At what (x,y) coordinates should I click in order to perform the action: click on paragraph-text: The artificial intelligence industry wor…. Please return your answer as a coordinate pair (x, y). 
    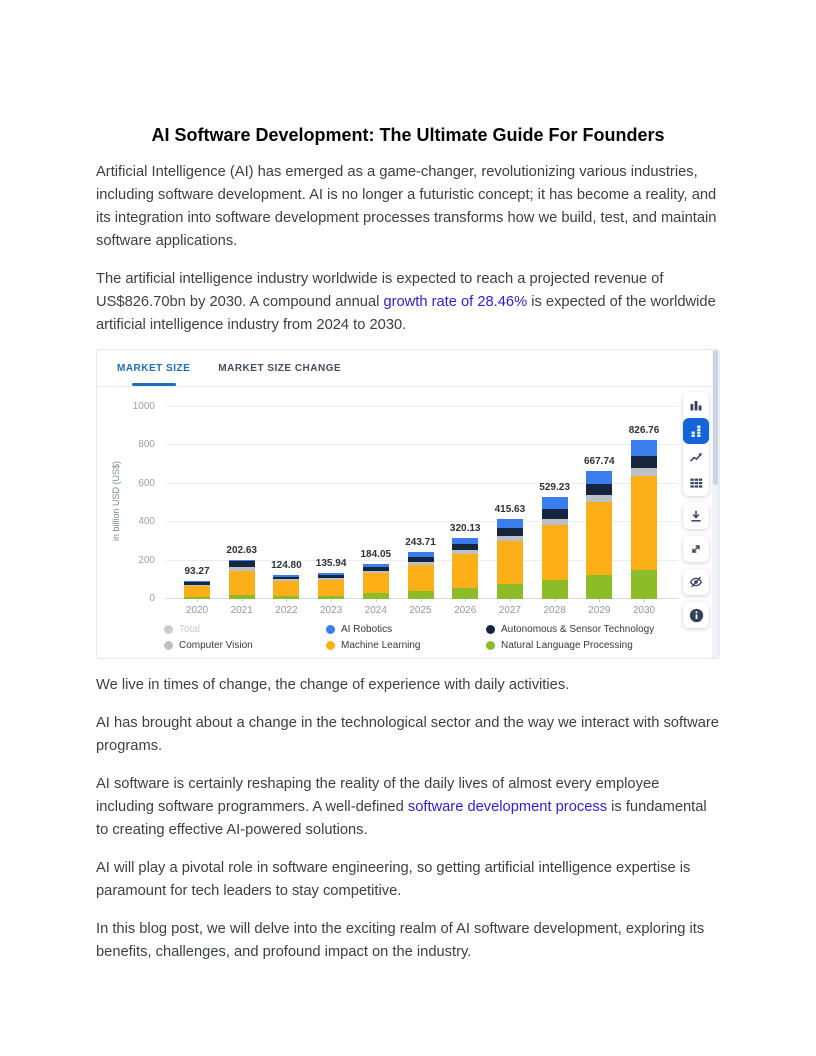
    Looking at the image, I should click on (380, 290).